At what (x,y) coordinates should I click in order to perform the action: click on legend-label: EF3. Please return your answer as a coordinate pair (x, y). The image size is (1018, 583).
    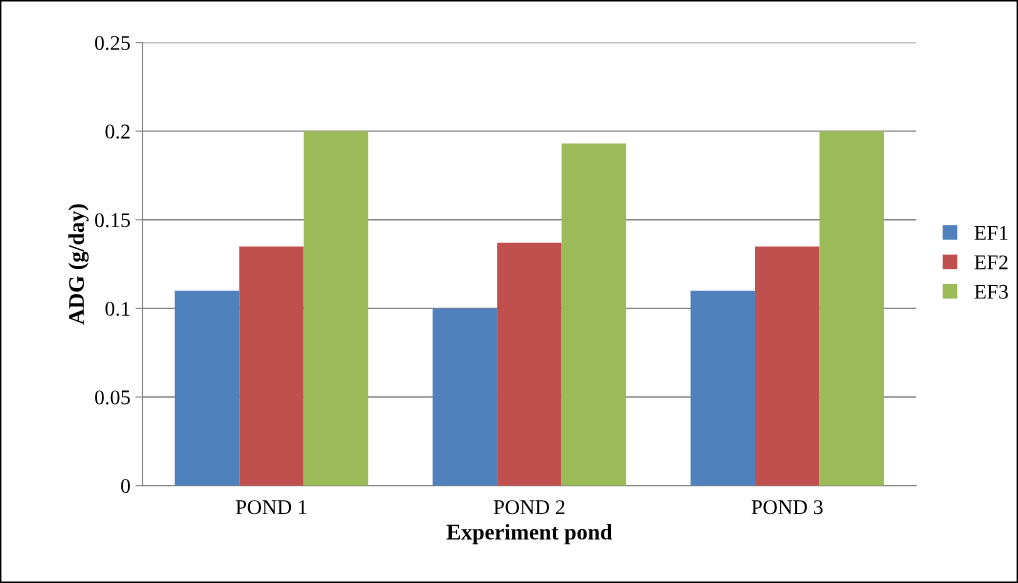
    Looking at the image, I should click on (991, 291).